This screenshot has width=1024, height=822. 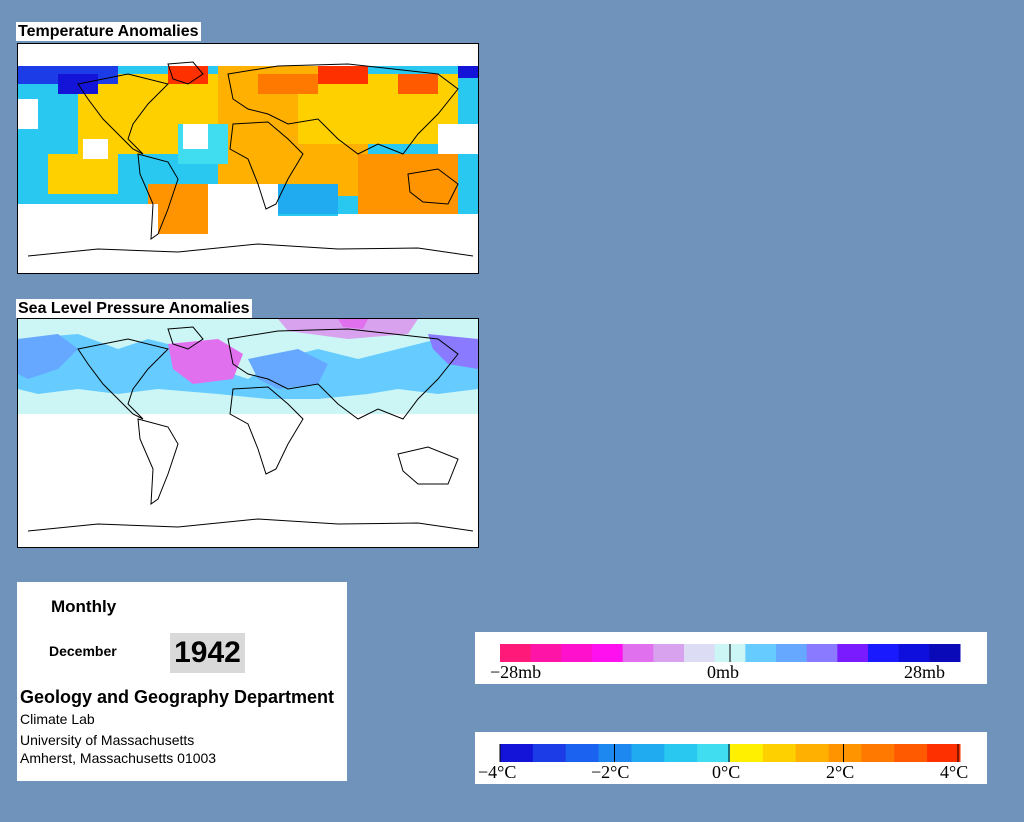 I want to click on temperature-colorbar, so click(x=730, y=753).